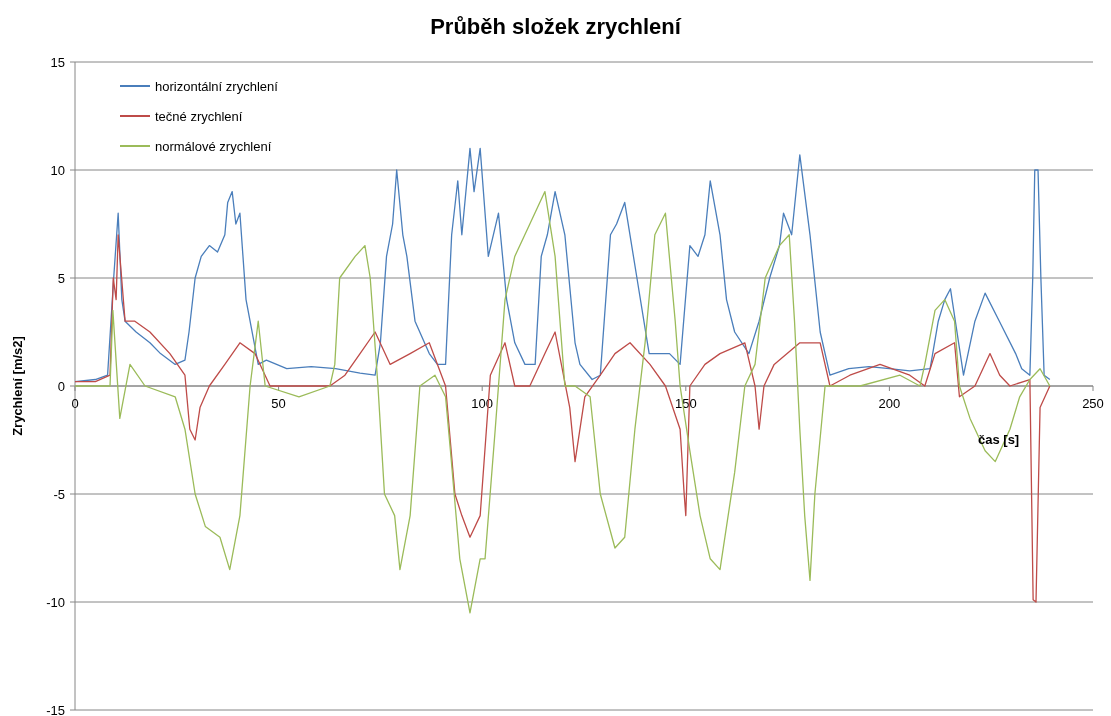  What do you see at coordinates (57, 62) in the screenshot?
I see `y-tick-label: 15` at bounding box center [57, 62].